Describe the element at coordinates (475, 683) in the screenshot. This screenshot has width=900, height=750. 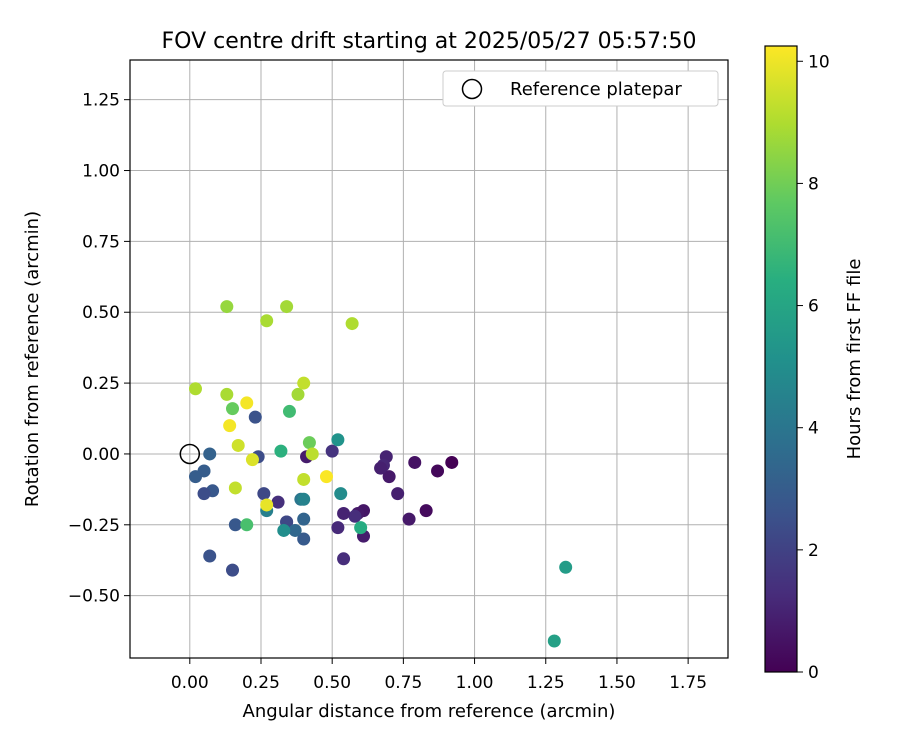
I see `x-tick-label: 1.00` at that location.